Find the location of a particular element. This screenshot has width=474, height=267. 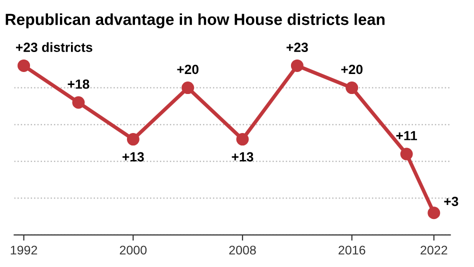

data-label: +18 is located at coordinates (79, 84).